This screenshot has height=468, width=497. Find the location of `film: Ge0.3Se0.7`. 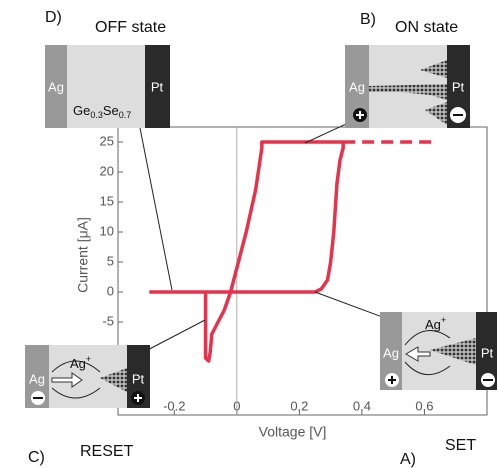

film: Ge0.3Se0.7 is located at coordinates (102, 111).